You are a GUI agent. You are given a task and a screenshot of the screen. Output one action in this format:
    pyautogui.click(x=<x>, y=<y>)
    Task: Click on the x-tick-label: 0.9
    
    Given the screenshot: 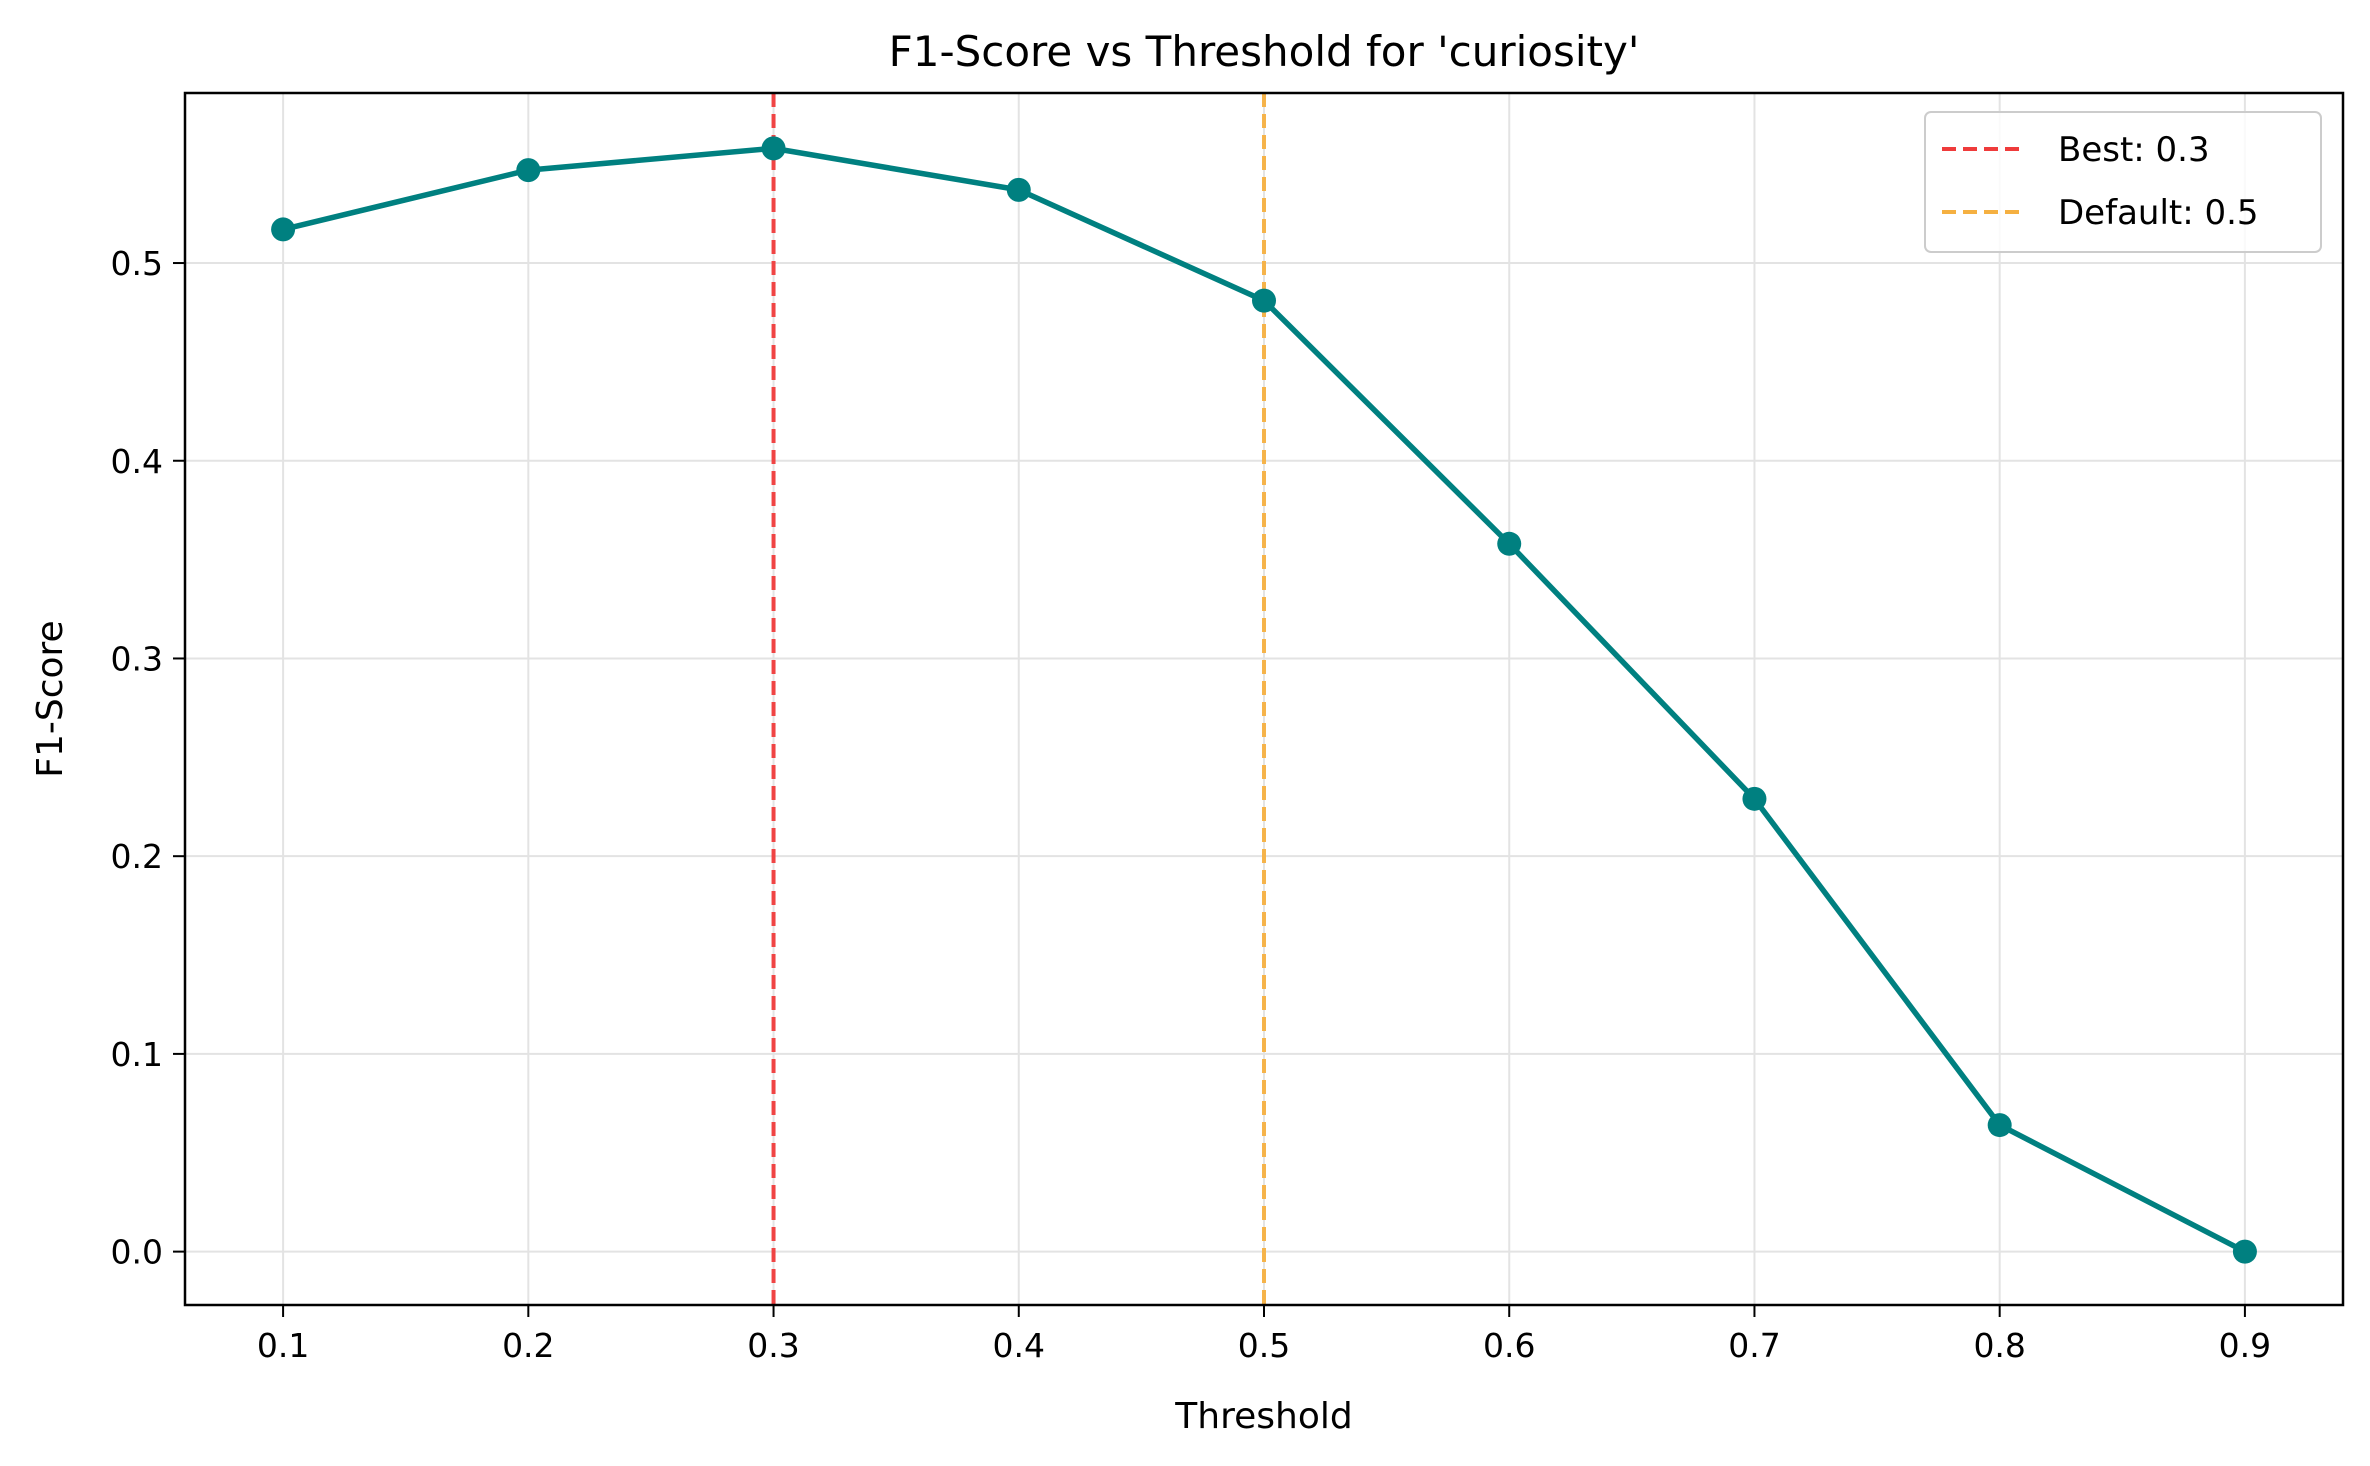 What is the action you would take?
    pyautogui.click(x=2245, y=1345)
    